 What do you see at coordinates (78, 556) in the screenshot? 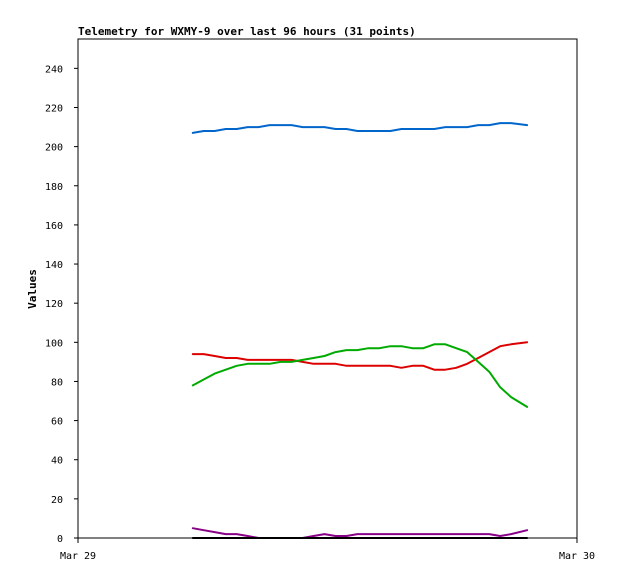
I see `x-tick-label: Mar 29` at bounding box center [78, 556].